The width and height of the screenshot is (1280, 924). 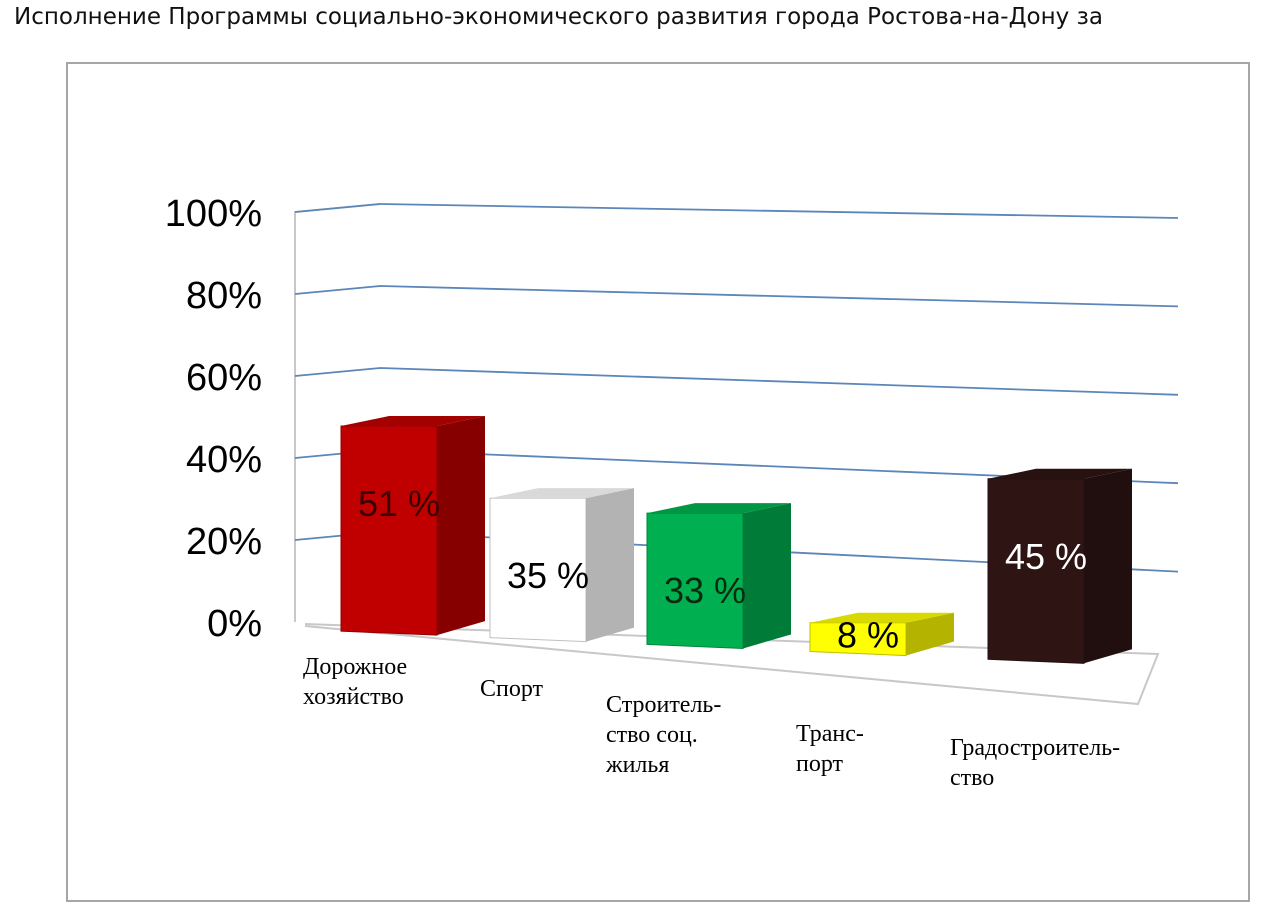 What do you see at coordinates (224, 296) in the screenshot?
I see `y-tick-label: 80%` at bounding box center [224, 296].